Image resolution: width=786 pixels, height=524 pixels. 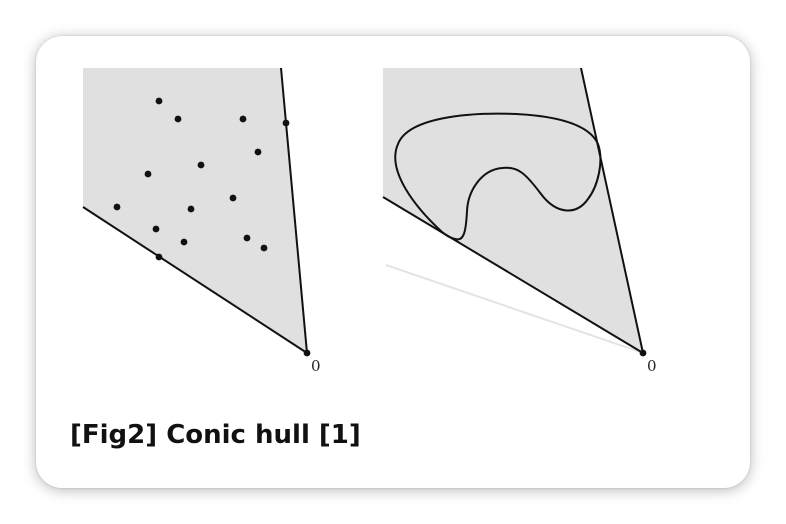 I want to click on left-origin-label: 0, so click(x=316, y=366).